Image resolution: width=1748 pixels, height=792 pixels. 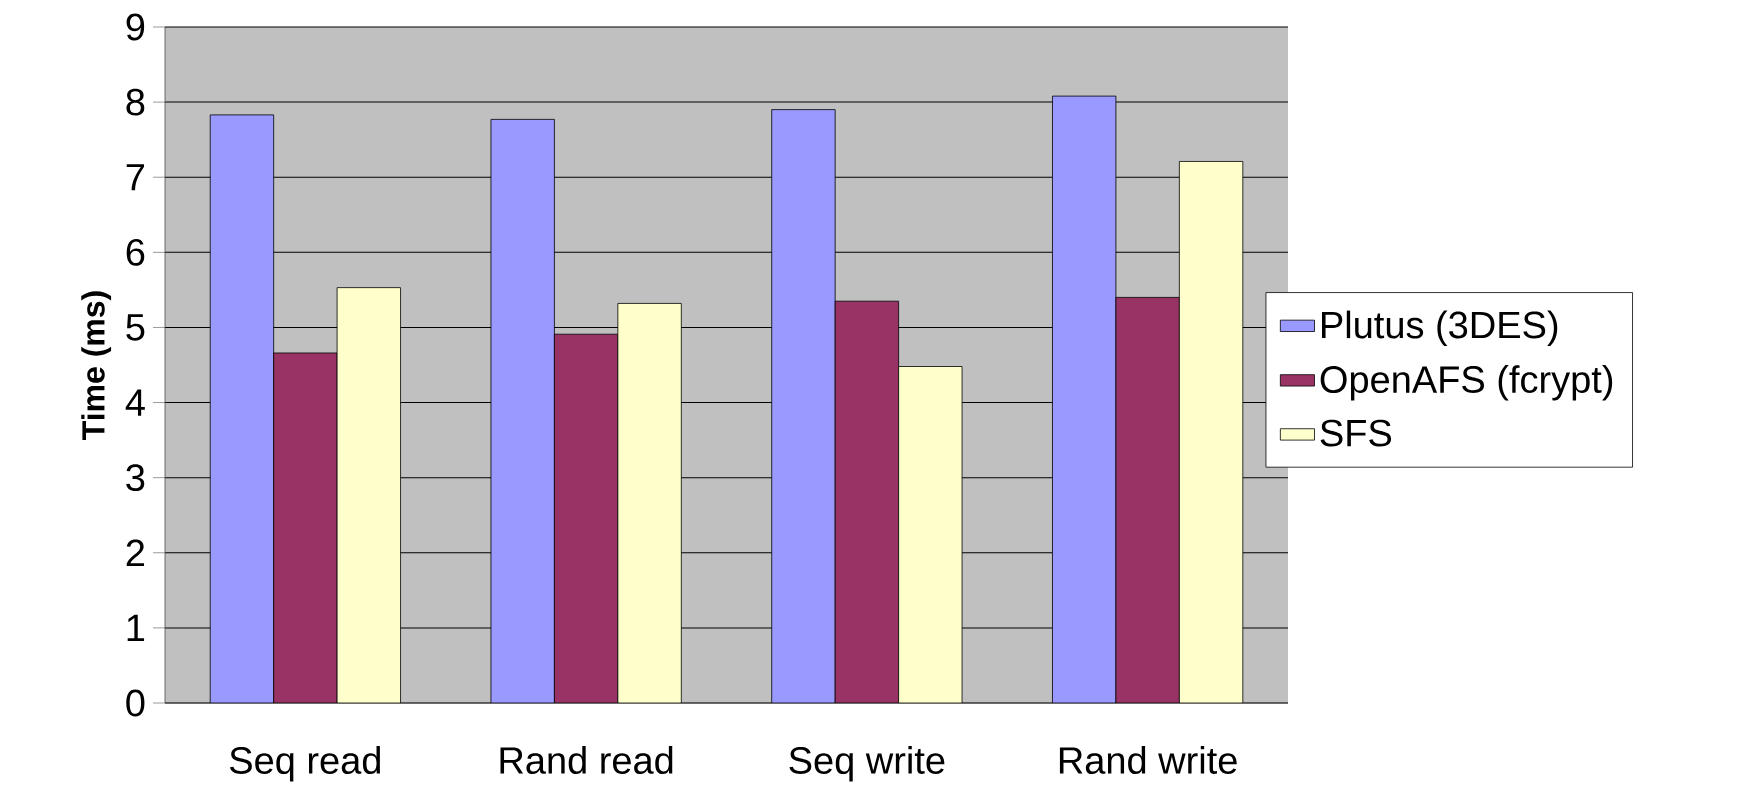 What do you see at coordinates (1440, 328) in the screenshot?
I see `legend-label: Plutus (3DES)` at bounding box center [1440, 328].